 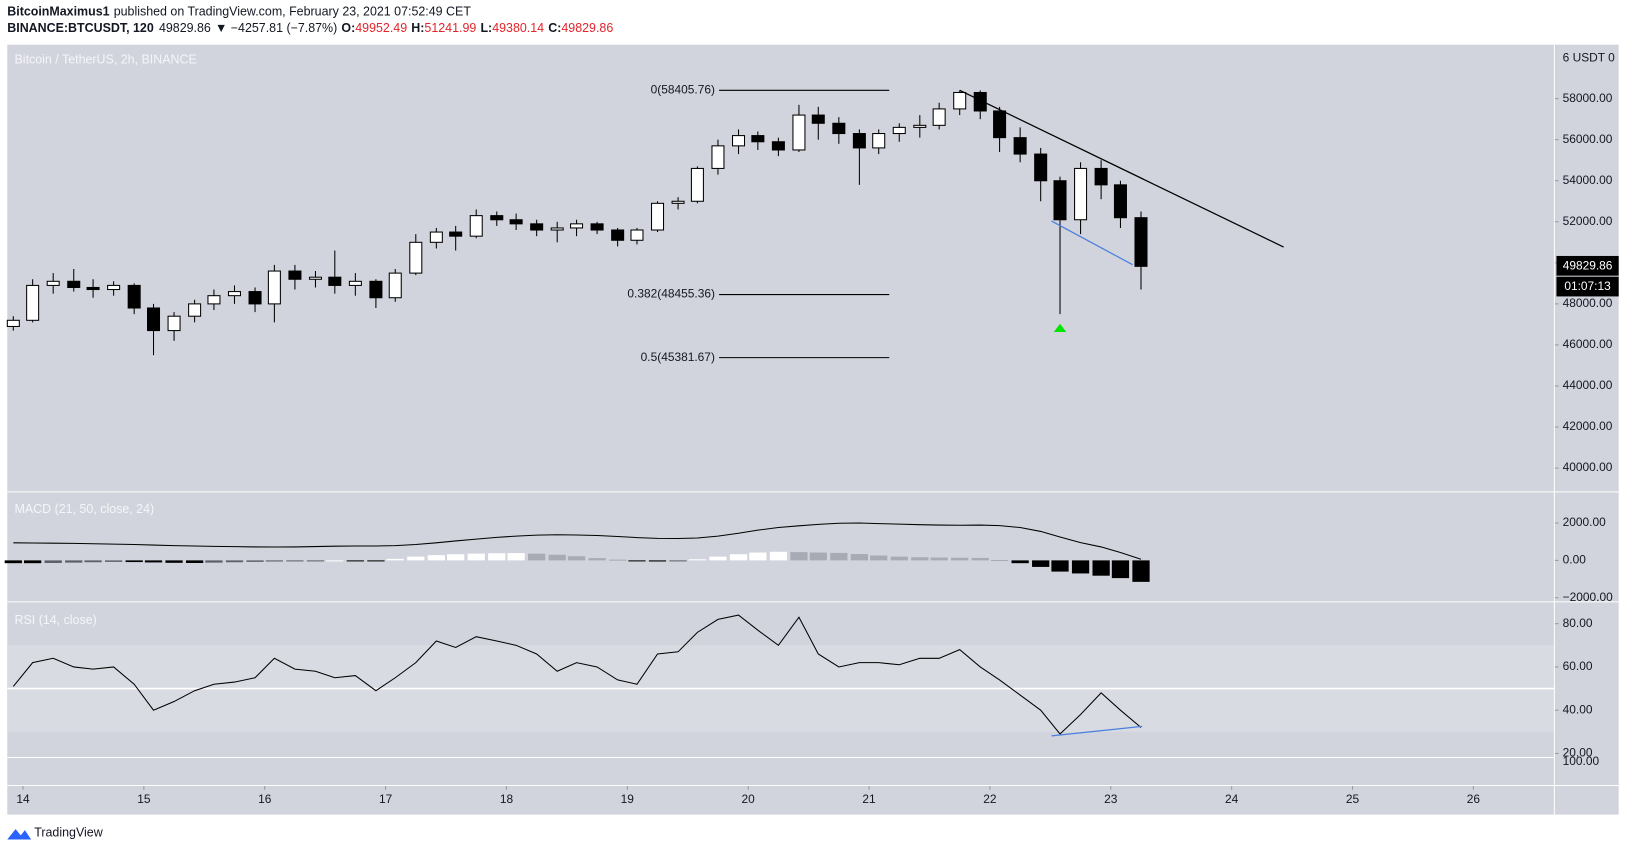 I want to click on y-tick-label: 54000.00, so click(x=1588, y=180).